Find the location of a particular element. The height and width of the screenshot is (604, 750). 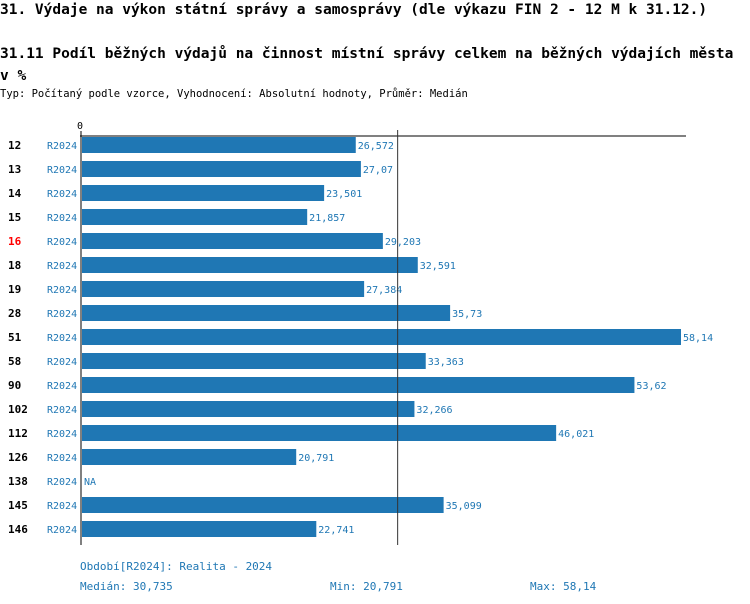

value-label: NA is located at coordinates (90, 482).